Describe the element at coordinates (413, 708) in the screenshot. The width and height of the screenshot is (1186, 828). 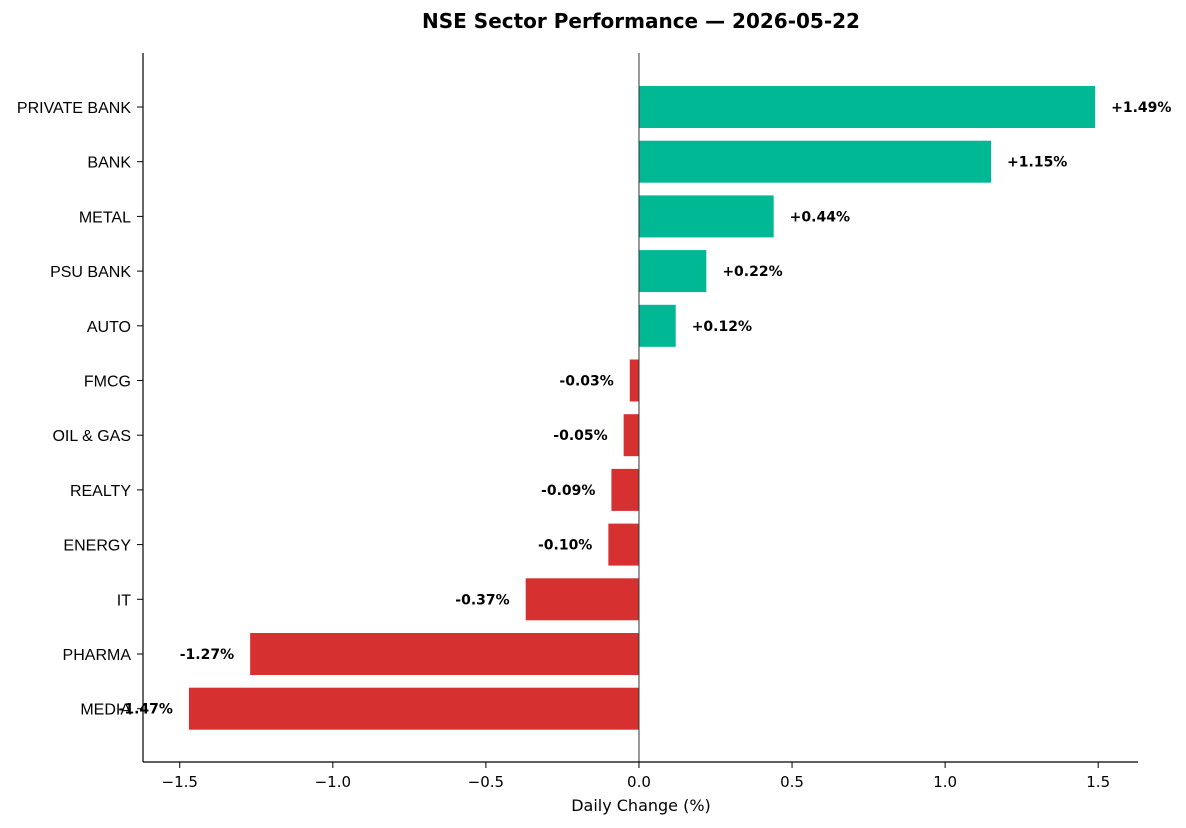
I see `bar-media` at that location.